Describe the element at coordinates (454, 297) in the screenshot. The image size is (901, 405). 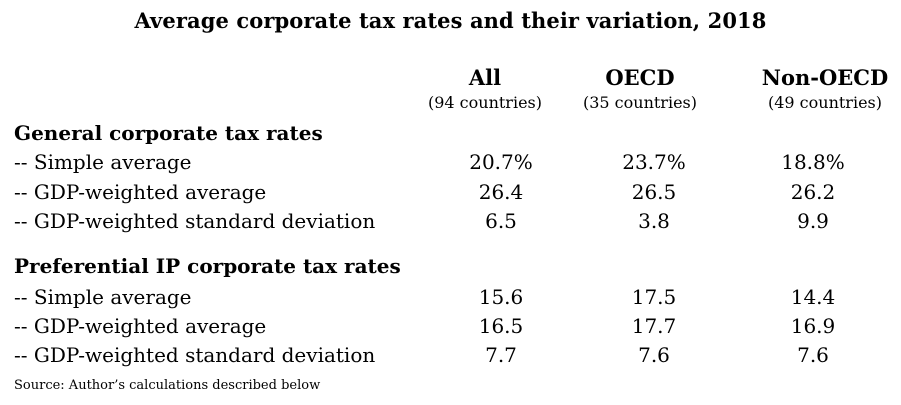
I see `table-row: -- Simple average 15.6 17.5 14.4` at that location.